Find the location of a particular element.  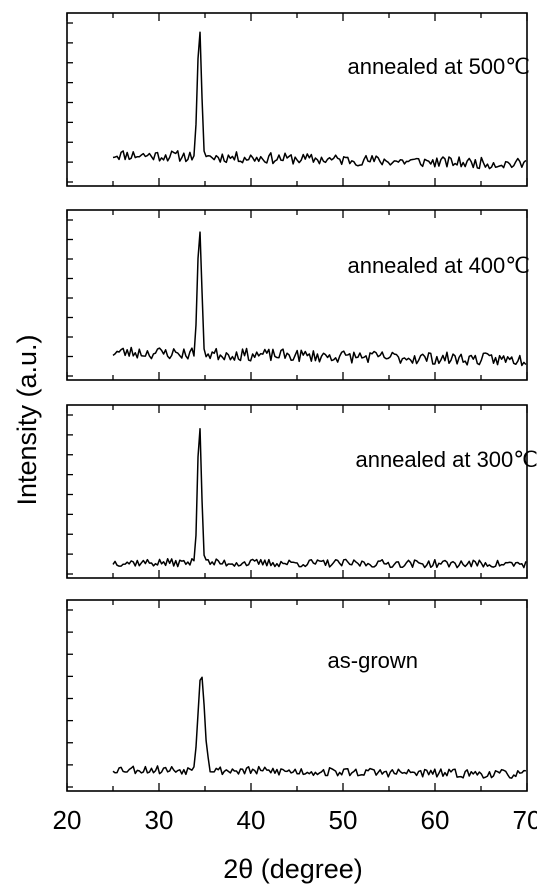

x-tick-label: 20 is located at coordinates (67, 820).